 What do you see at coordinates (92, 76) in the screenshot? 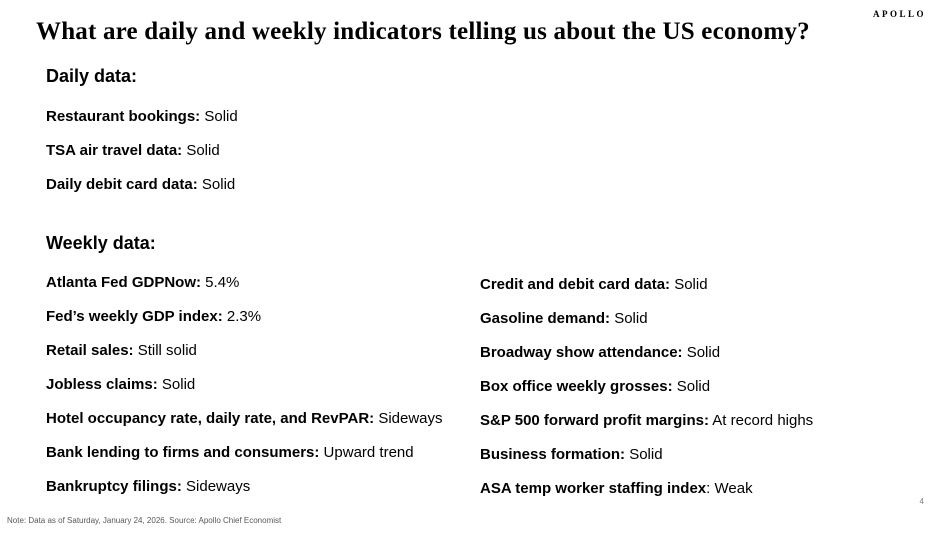
I see `daily-section-heading: Daily data:` at bounding box center [92, 76].